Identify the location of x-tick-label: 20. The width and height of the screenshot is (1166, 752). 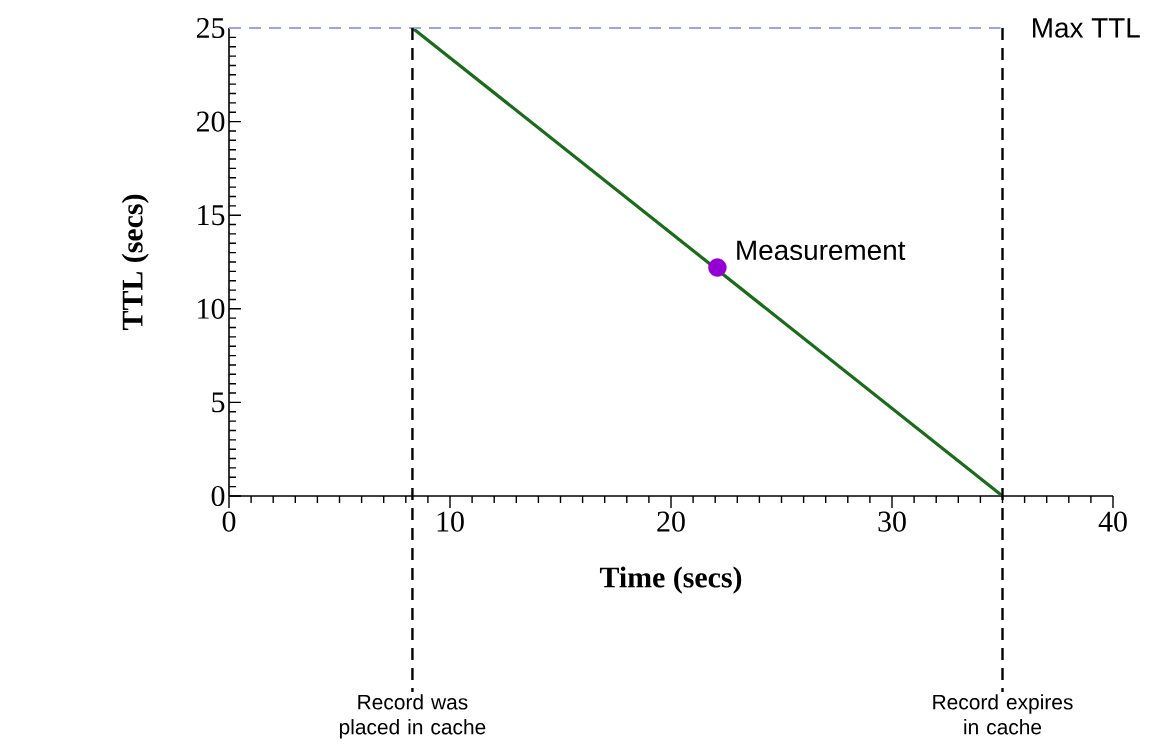
(671, 521).